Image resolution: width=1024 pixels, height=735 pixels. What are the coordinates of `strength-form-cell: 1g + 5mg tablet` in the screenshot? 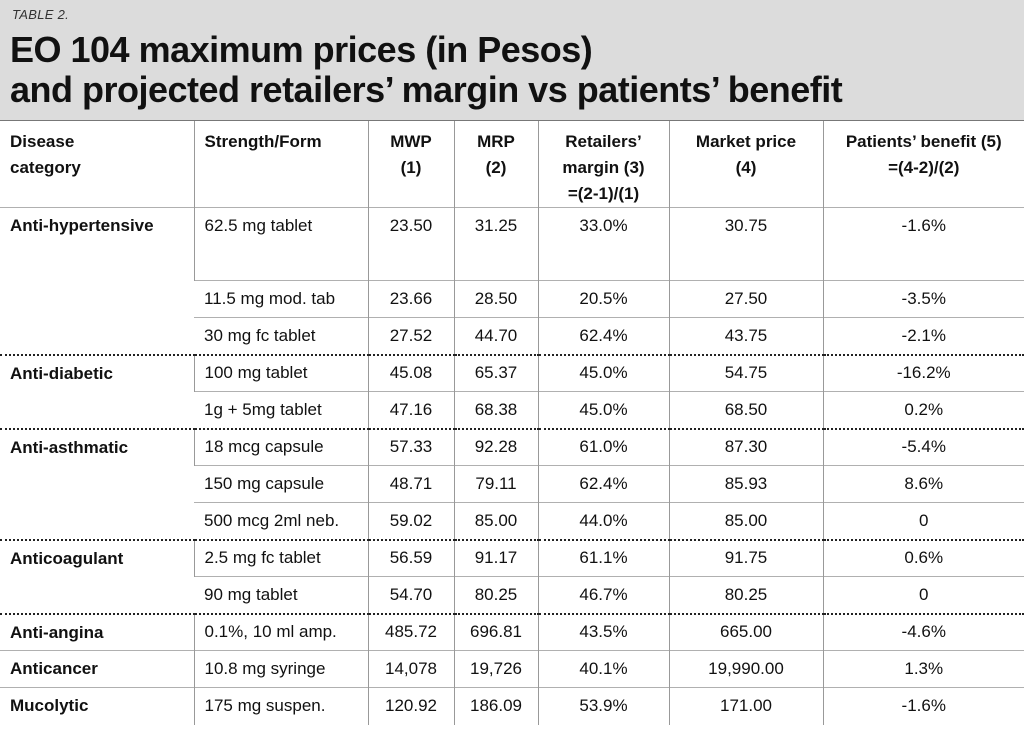 It's located at (281, 410).